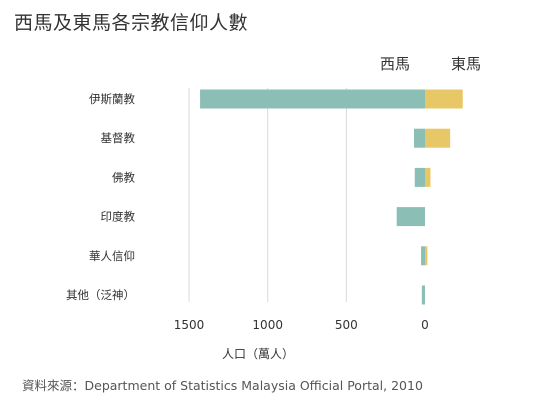 The width and height of the screenshot is (540, 405). Describe the element at coordinates (118, 217) in the screenshot. I see `category-label: 印度教` at that location.